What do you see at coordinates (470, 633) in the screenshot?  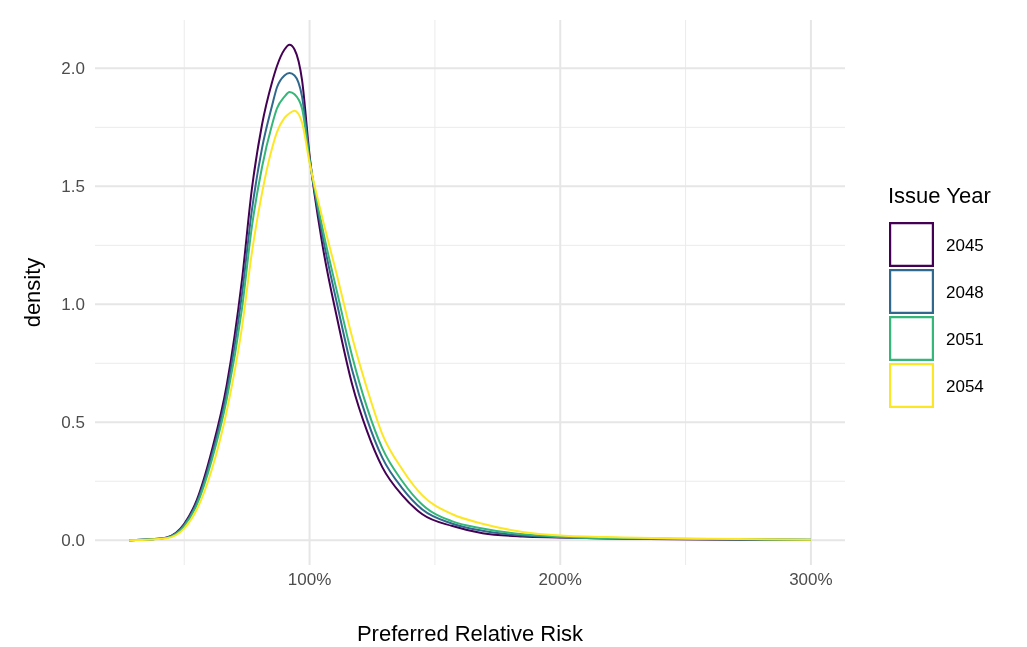 I see `x-axis-title: Preferred Relative Risk` at bounding box center [470, 633].